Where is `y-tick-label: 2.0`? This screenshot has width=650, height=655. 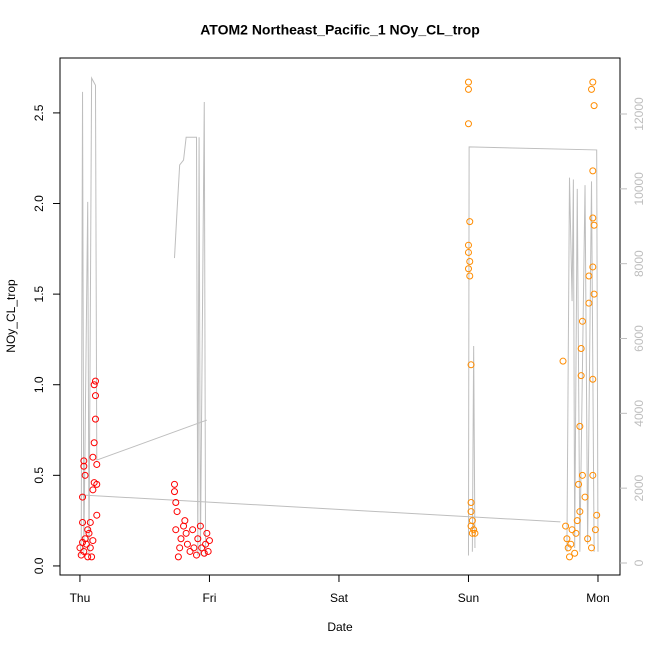
y-tick-label: 2.0 is located at coordinates (39, 203).